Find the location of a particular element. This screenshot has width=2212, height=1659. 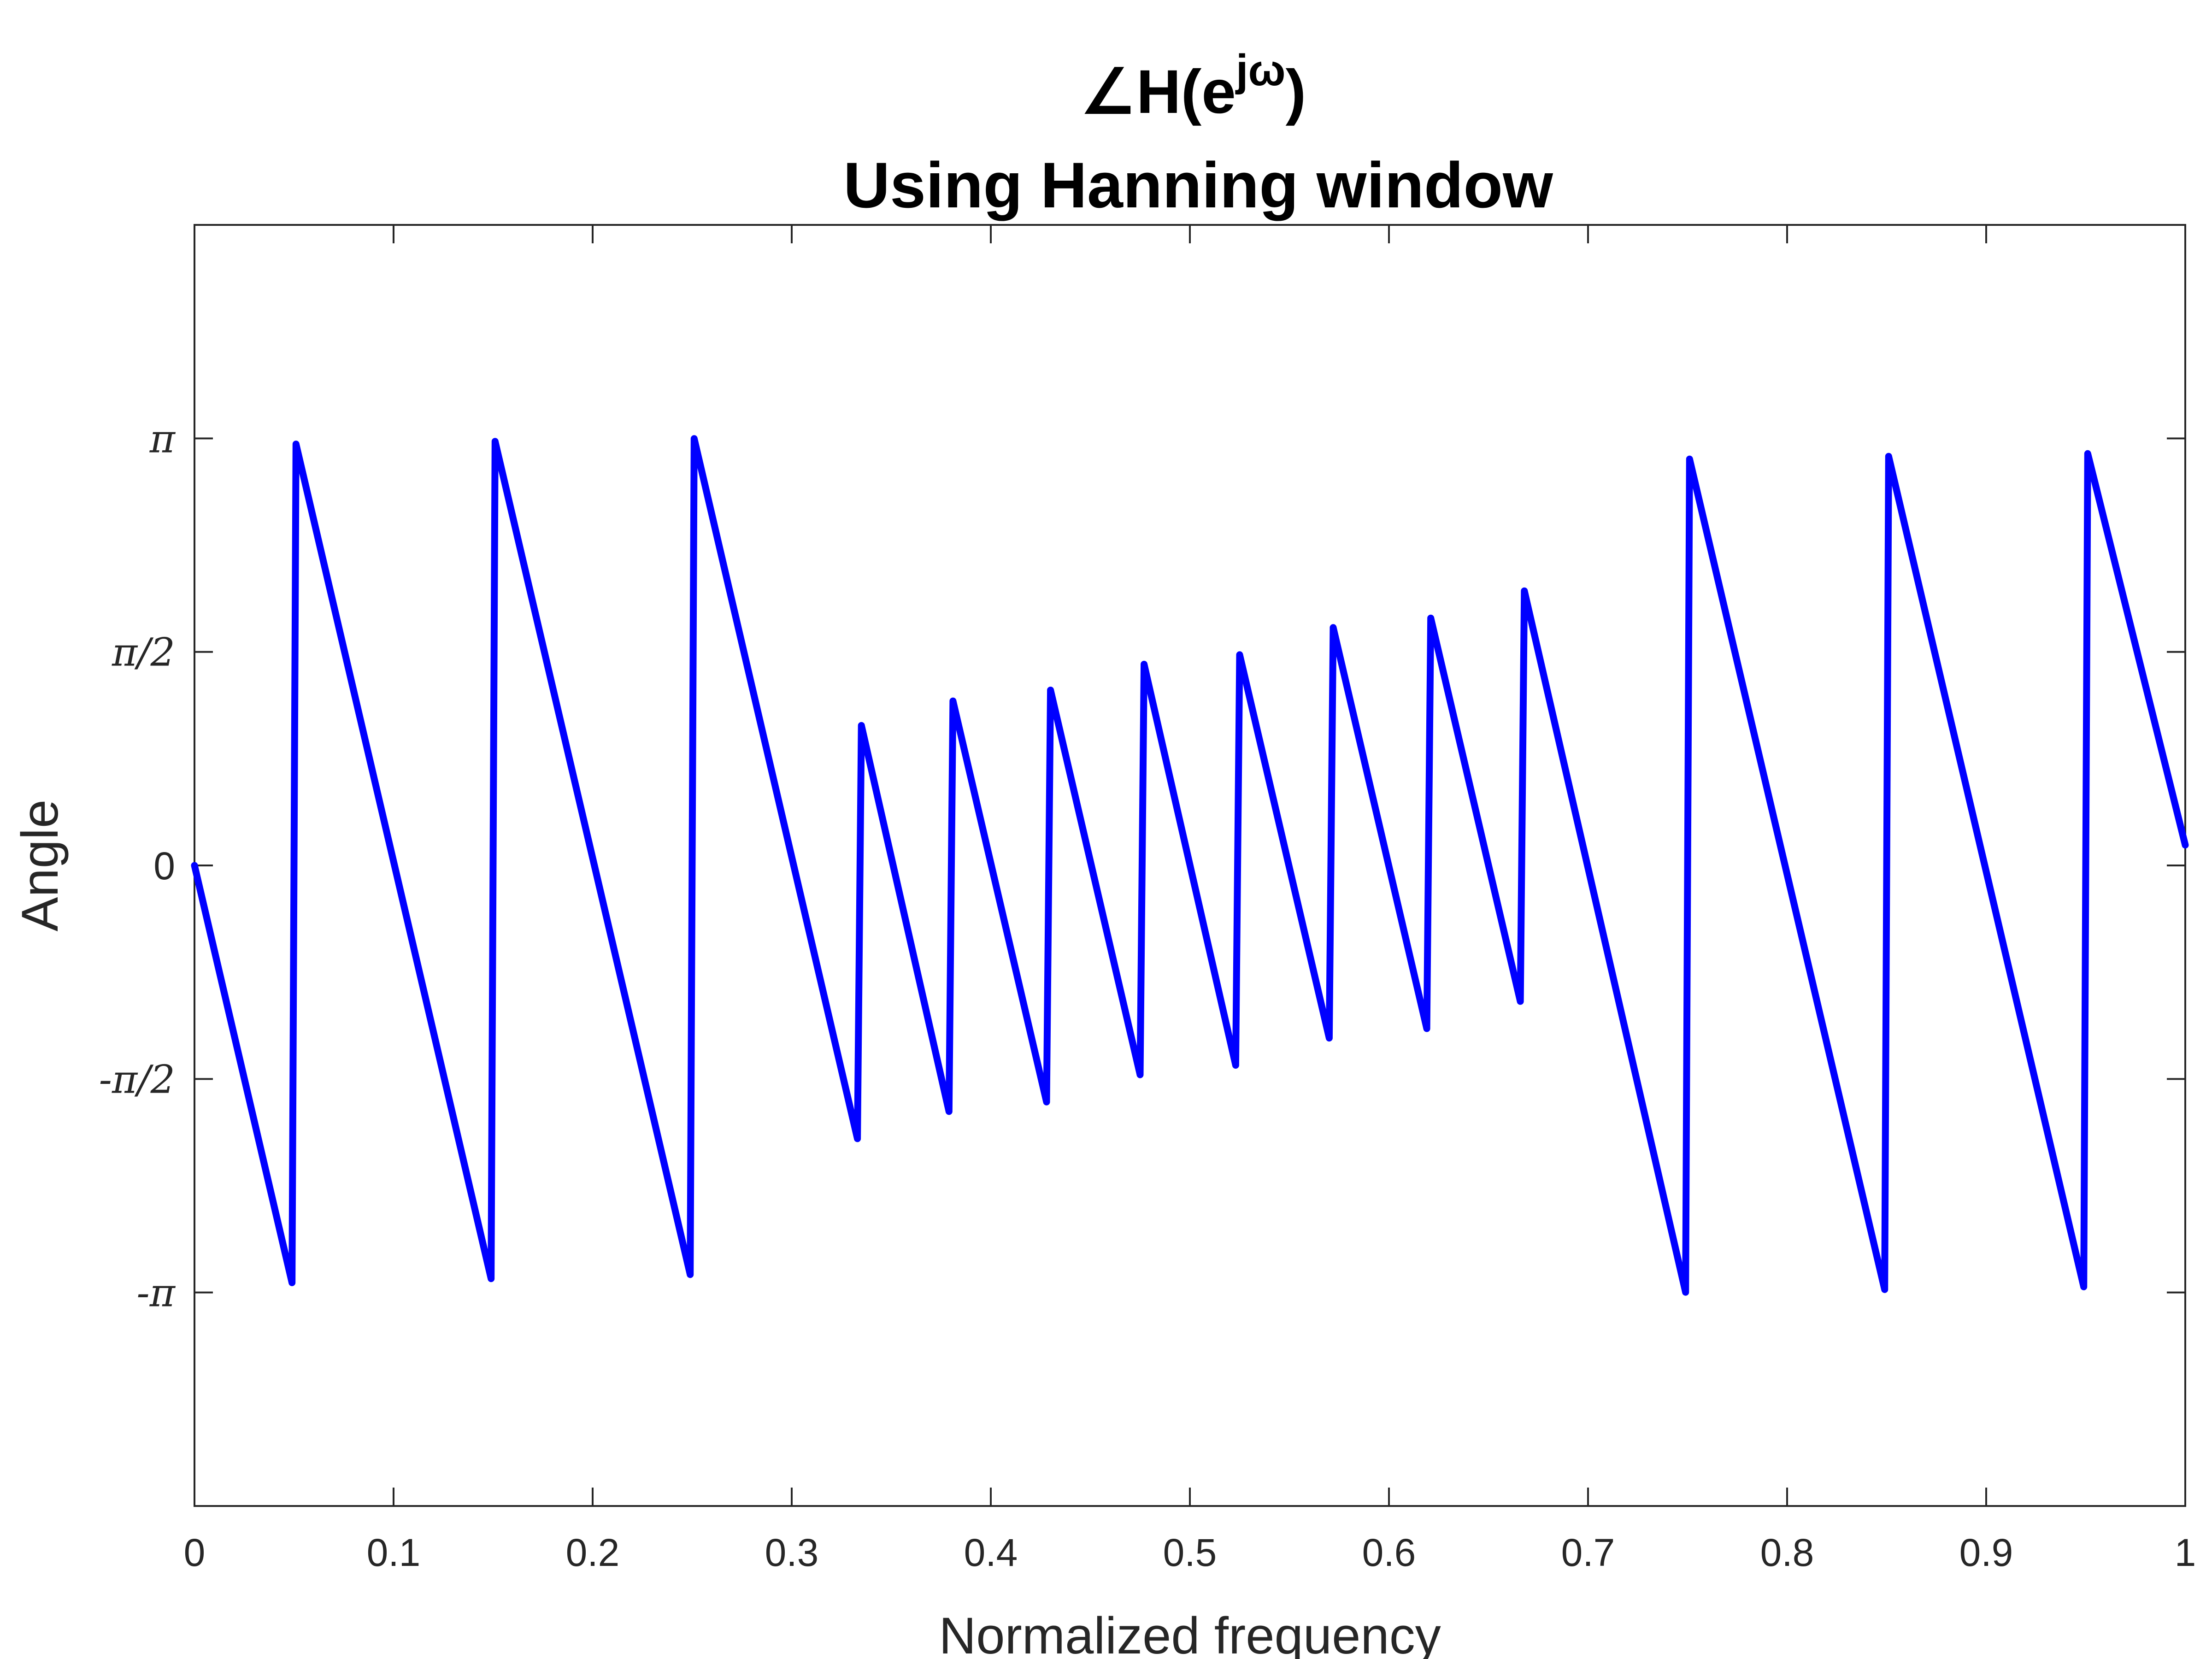

x-tick-label: 0.2 is located at coordinates (593, 1552).